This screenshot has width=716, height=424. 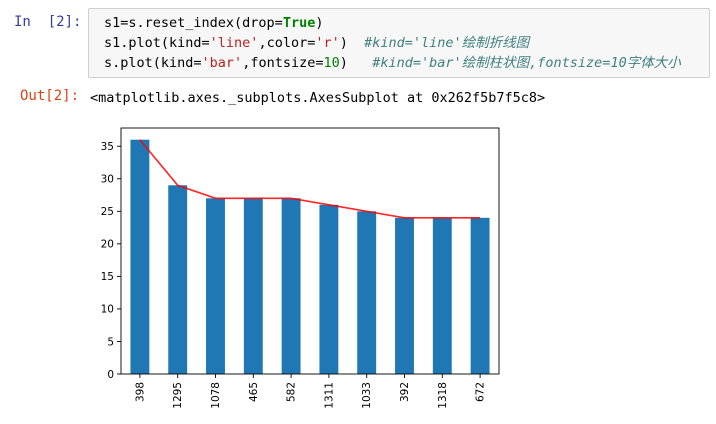 I want to click on code-comment: #kind='bar'绘制柱状图,fontsize=10字体大小, so click(x=514, y=63).